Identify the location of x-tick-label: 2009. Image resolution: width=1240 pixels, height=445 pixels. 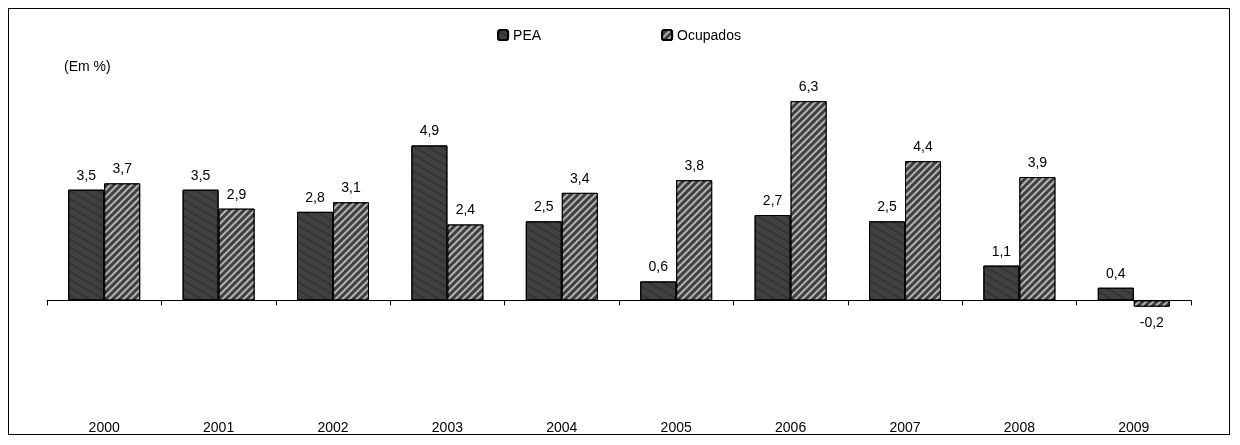
(1134, 427).